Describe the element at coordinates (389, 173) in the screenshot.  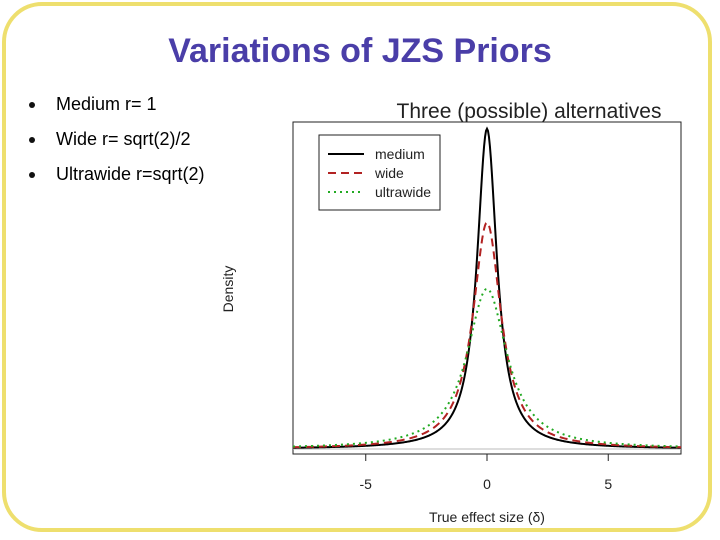
I see `legend-label-wide: wide` at that location.